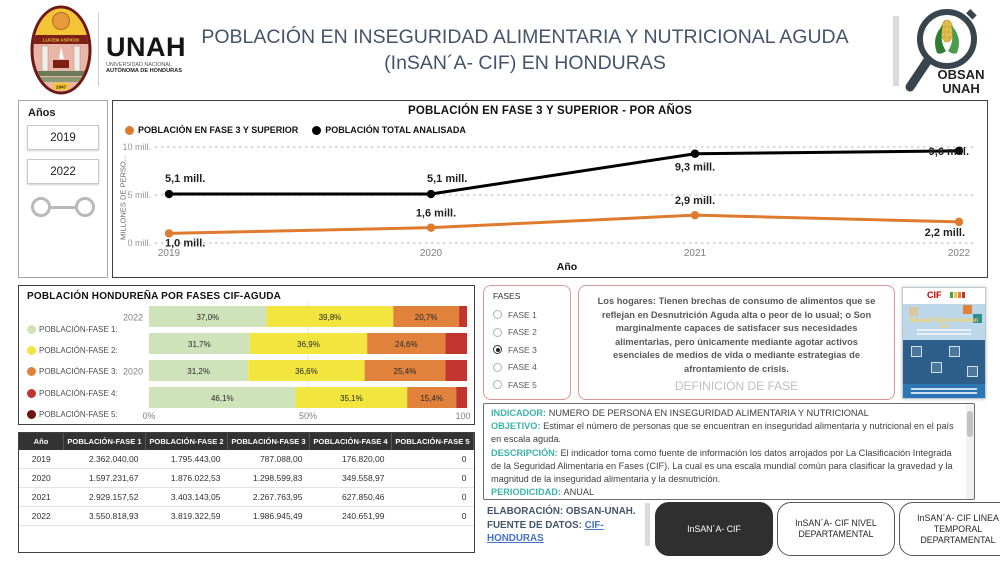 This screenshot has width=1000, height=564. What do you see at coordinates (515, 350) in the screenshot?
I see `fase-radio-option: FASE 3` at bounding box center [515, 350].